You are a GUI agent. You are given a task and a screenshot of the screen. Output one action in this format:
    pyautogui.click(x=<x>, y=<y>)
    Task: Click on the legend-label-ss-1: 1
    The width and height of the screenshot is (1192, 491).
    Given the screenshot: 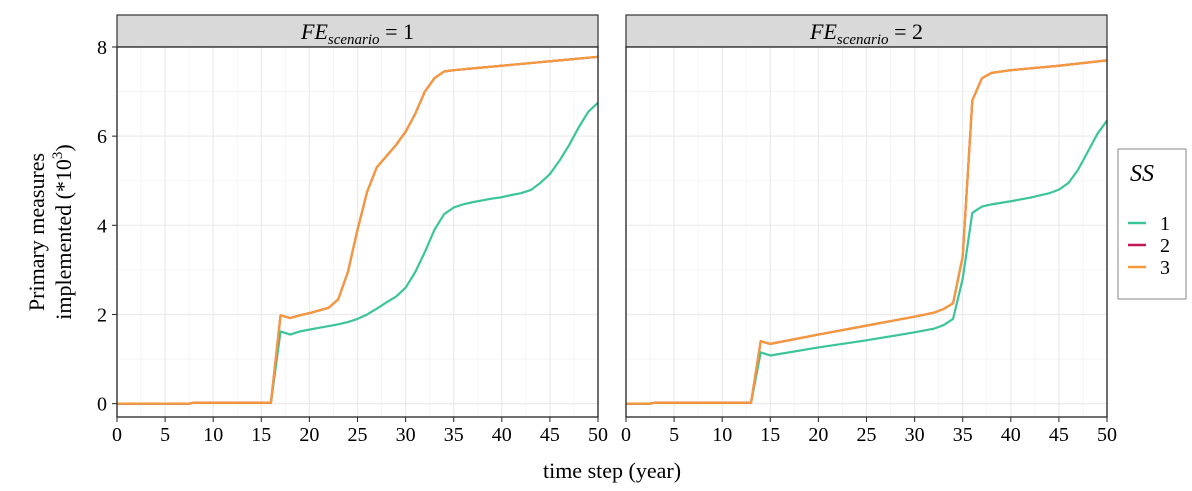 What is the action you would take?
    pyautogui.click(x=1165, y=224)
    